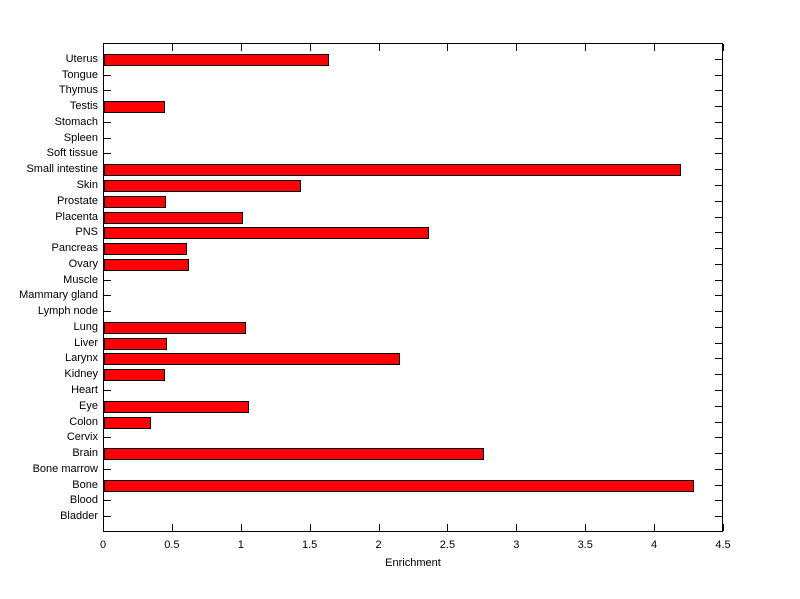  What do you see at coordinates (76, 216) in the screenshot?
I see `y-tick-label: Placenta` at bounding box center [76, 216].